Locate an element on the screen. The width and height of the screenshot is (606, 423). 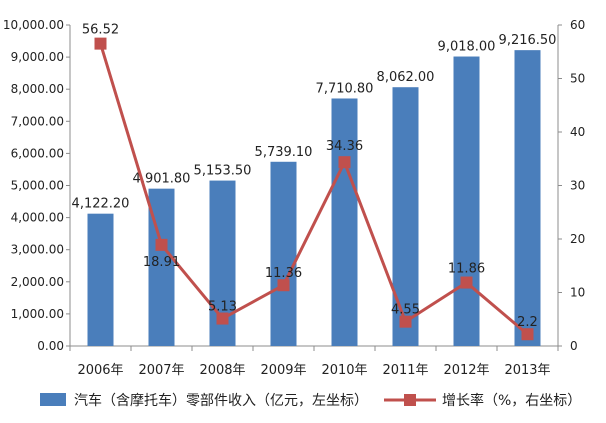
left-axis-tick-label: 6,000.00 is located at coordinates (37, 153).